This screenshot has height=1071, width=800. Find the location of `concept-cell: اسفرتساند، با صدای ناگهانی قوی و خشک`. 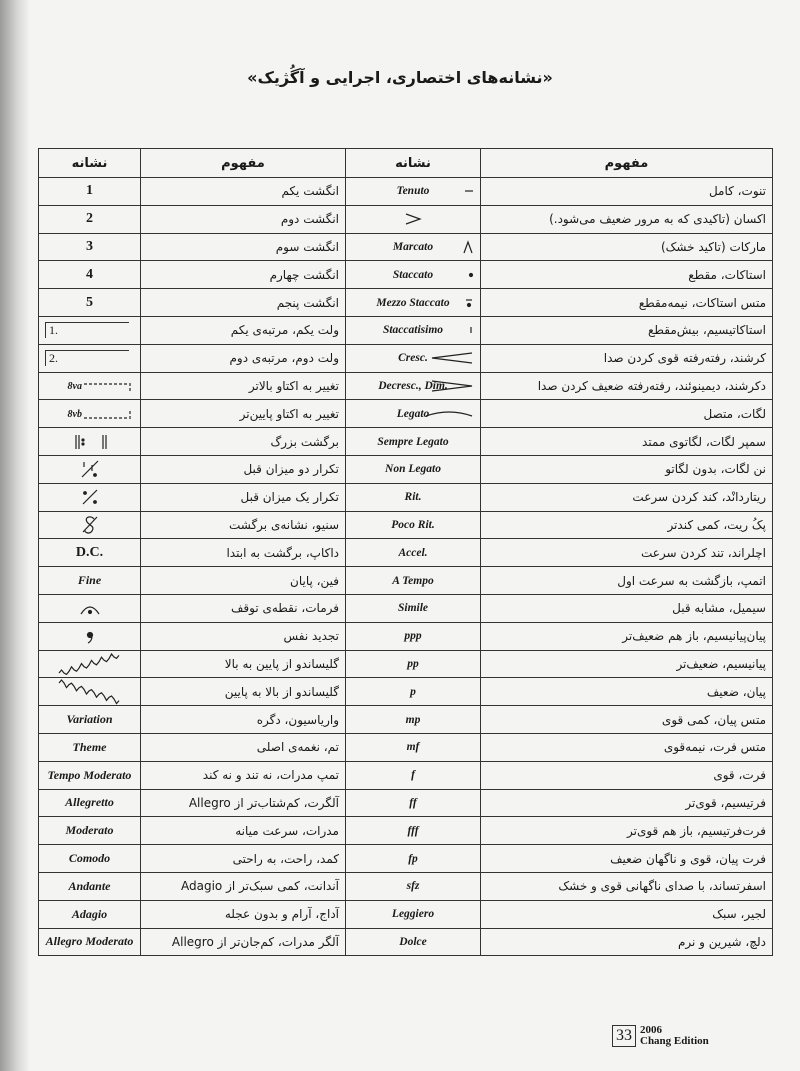

concept-cell: اسفرتساند، با صدای ناگهانی قوی و خشک is located at coordinates (626, 886).